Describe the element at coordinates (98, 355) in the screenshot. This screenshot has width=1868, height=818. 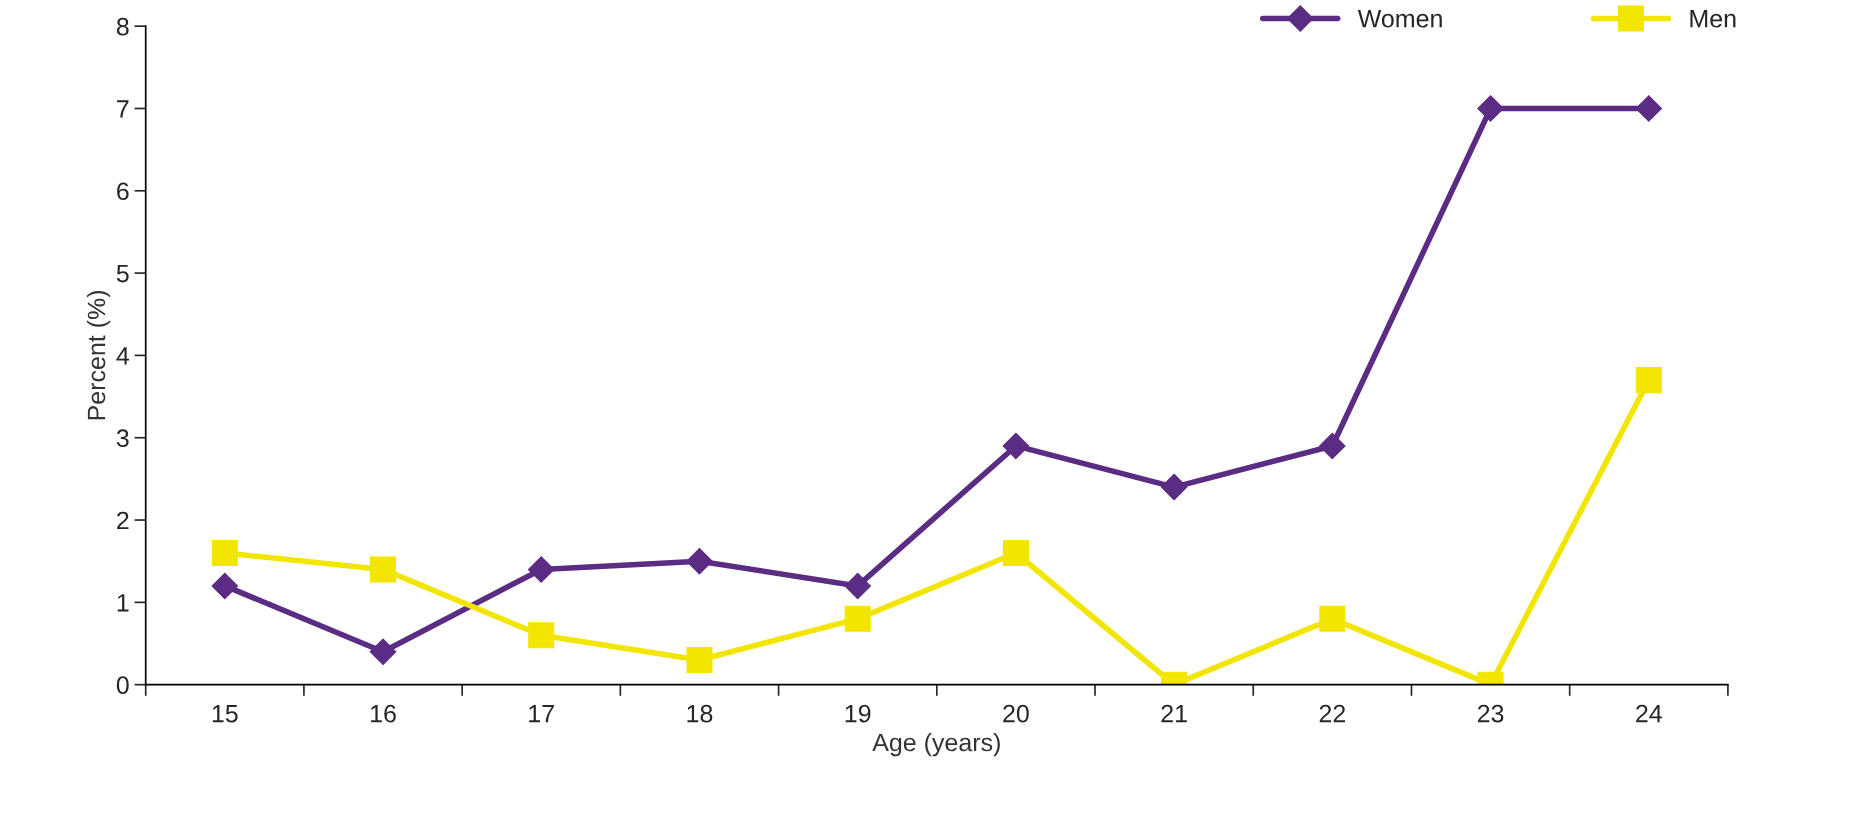
I see `y-axis-title: Percent (%)` at that location.